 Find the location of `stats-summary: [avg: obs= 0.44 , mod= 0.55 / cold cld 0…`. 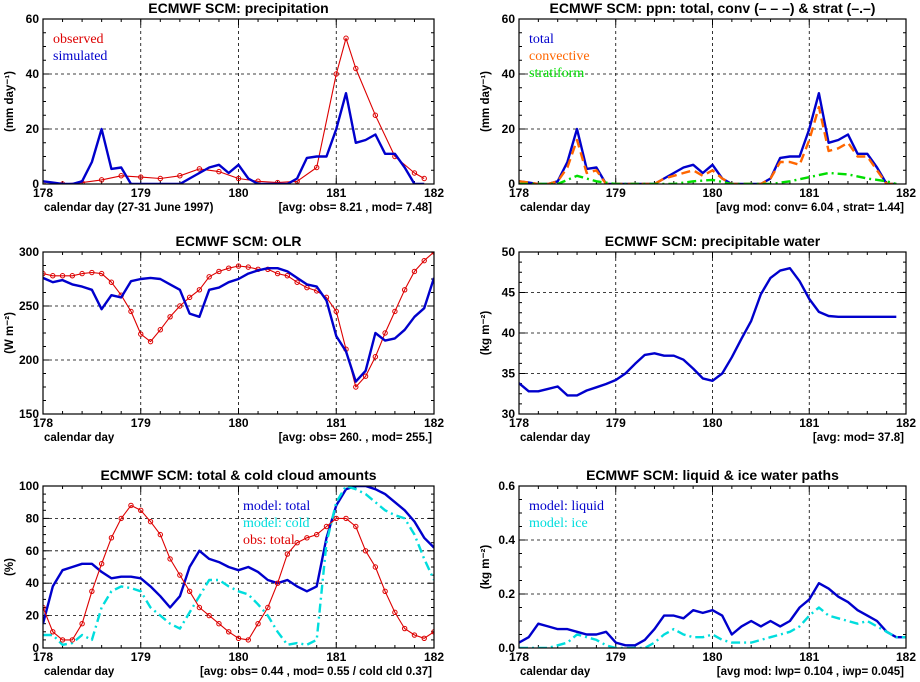

stats-summary: [avg: obs= 0.44 , mod= 0.55 / cold cld 0… is located at coordinates (316, 672).